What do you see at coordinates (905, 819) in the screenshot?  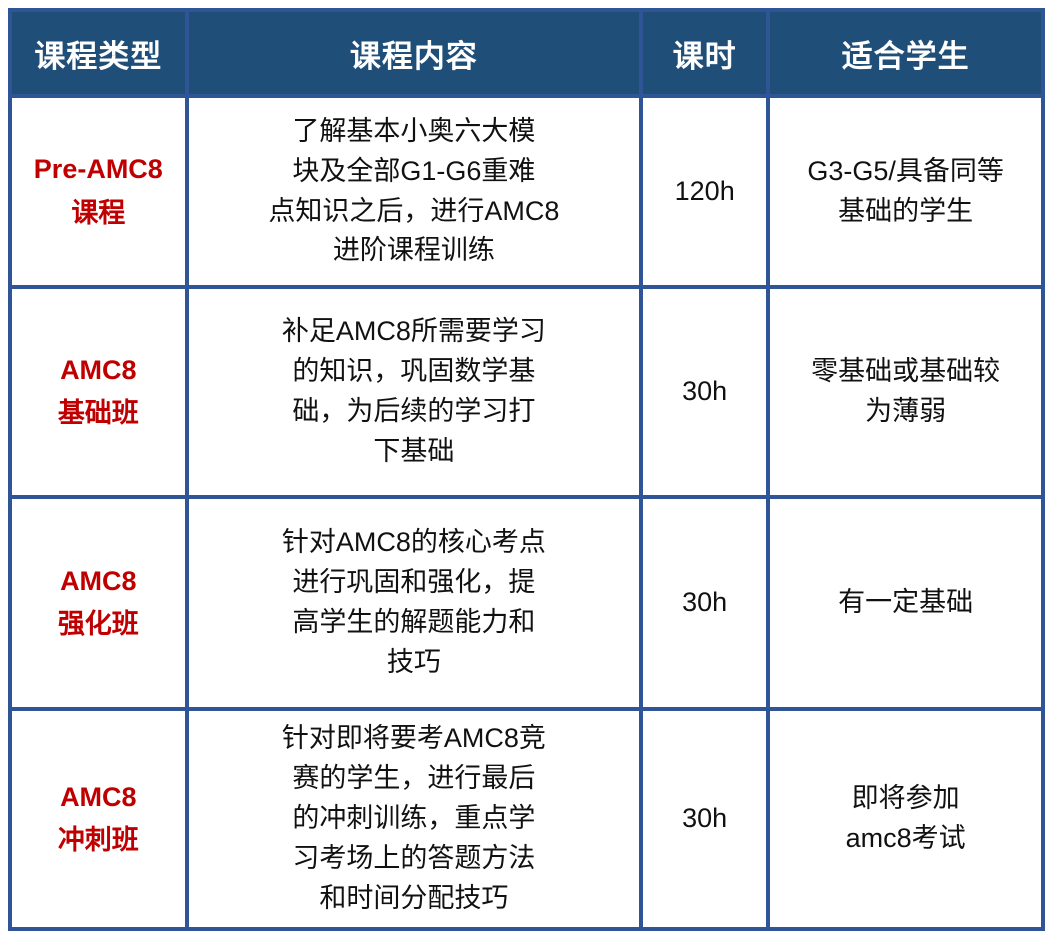 I see `cell-suitable-students: 即将参加 amc8考试` at bounding box center [905, 819].